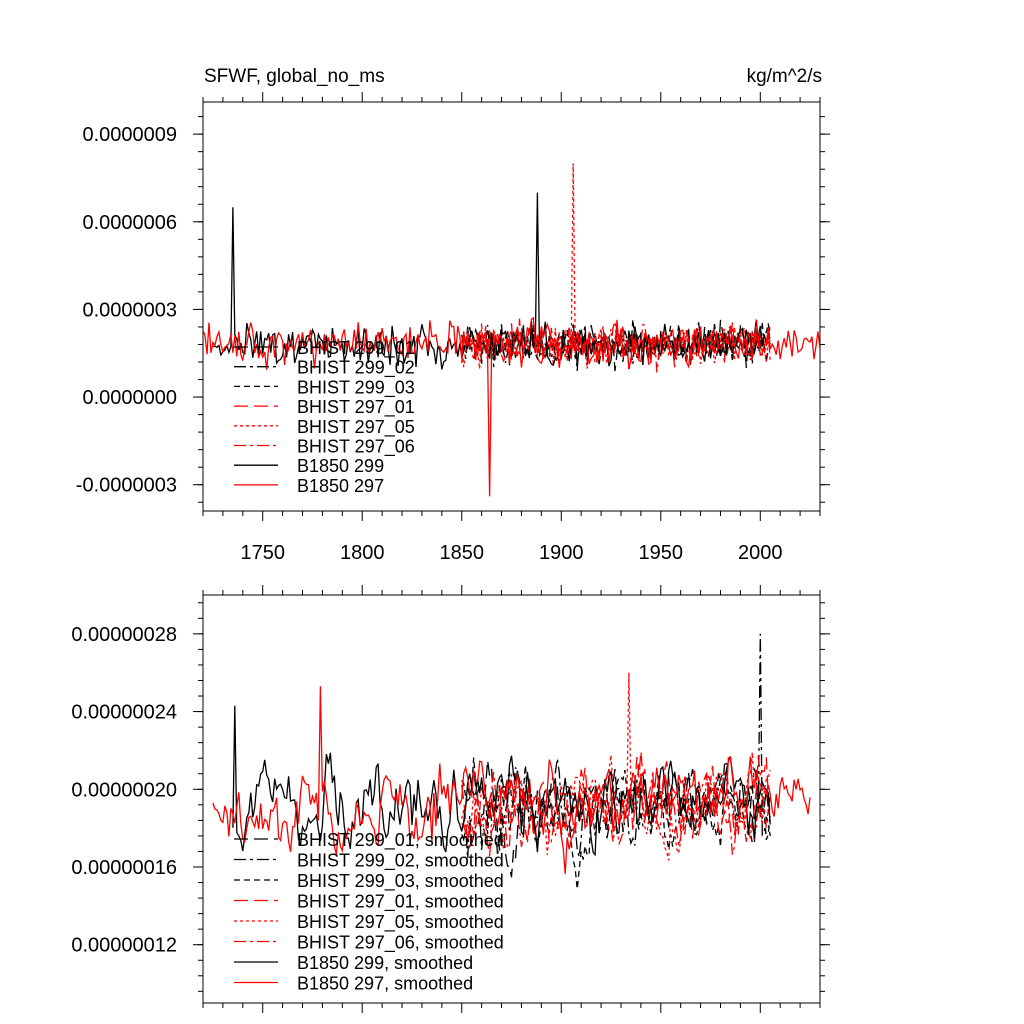 Image resolution: width=1024 pixels, height=1024 pixels. What do you see at coordinates (760, 553) in the screenshot?
I see `x-tick-label: 2000` at bounding box center [760, 553].